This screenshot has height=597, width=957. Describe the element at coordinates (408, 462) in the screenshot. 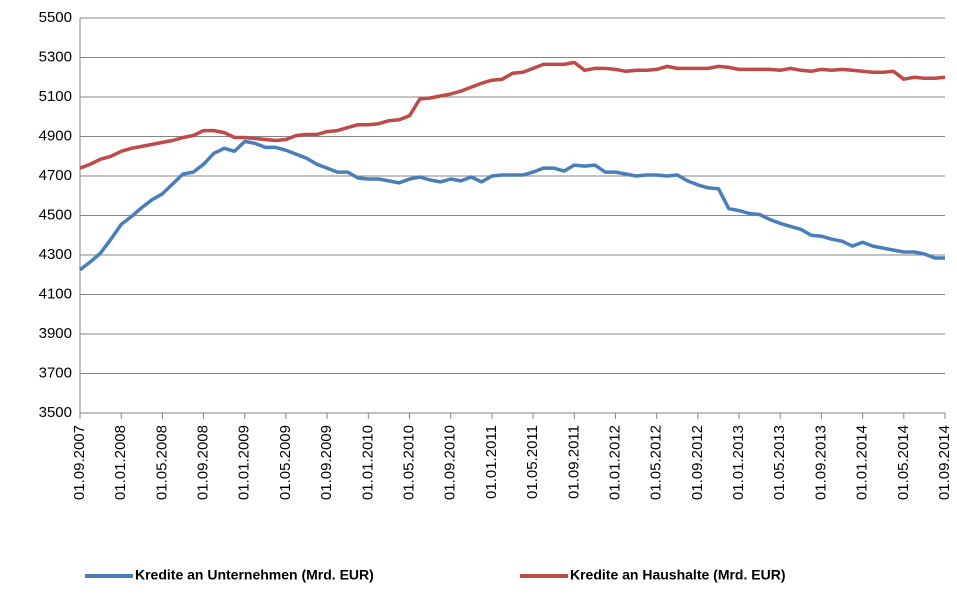

I see `x-tick-label: 01.05.2010` at that location.